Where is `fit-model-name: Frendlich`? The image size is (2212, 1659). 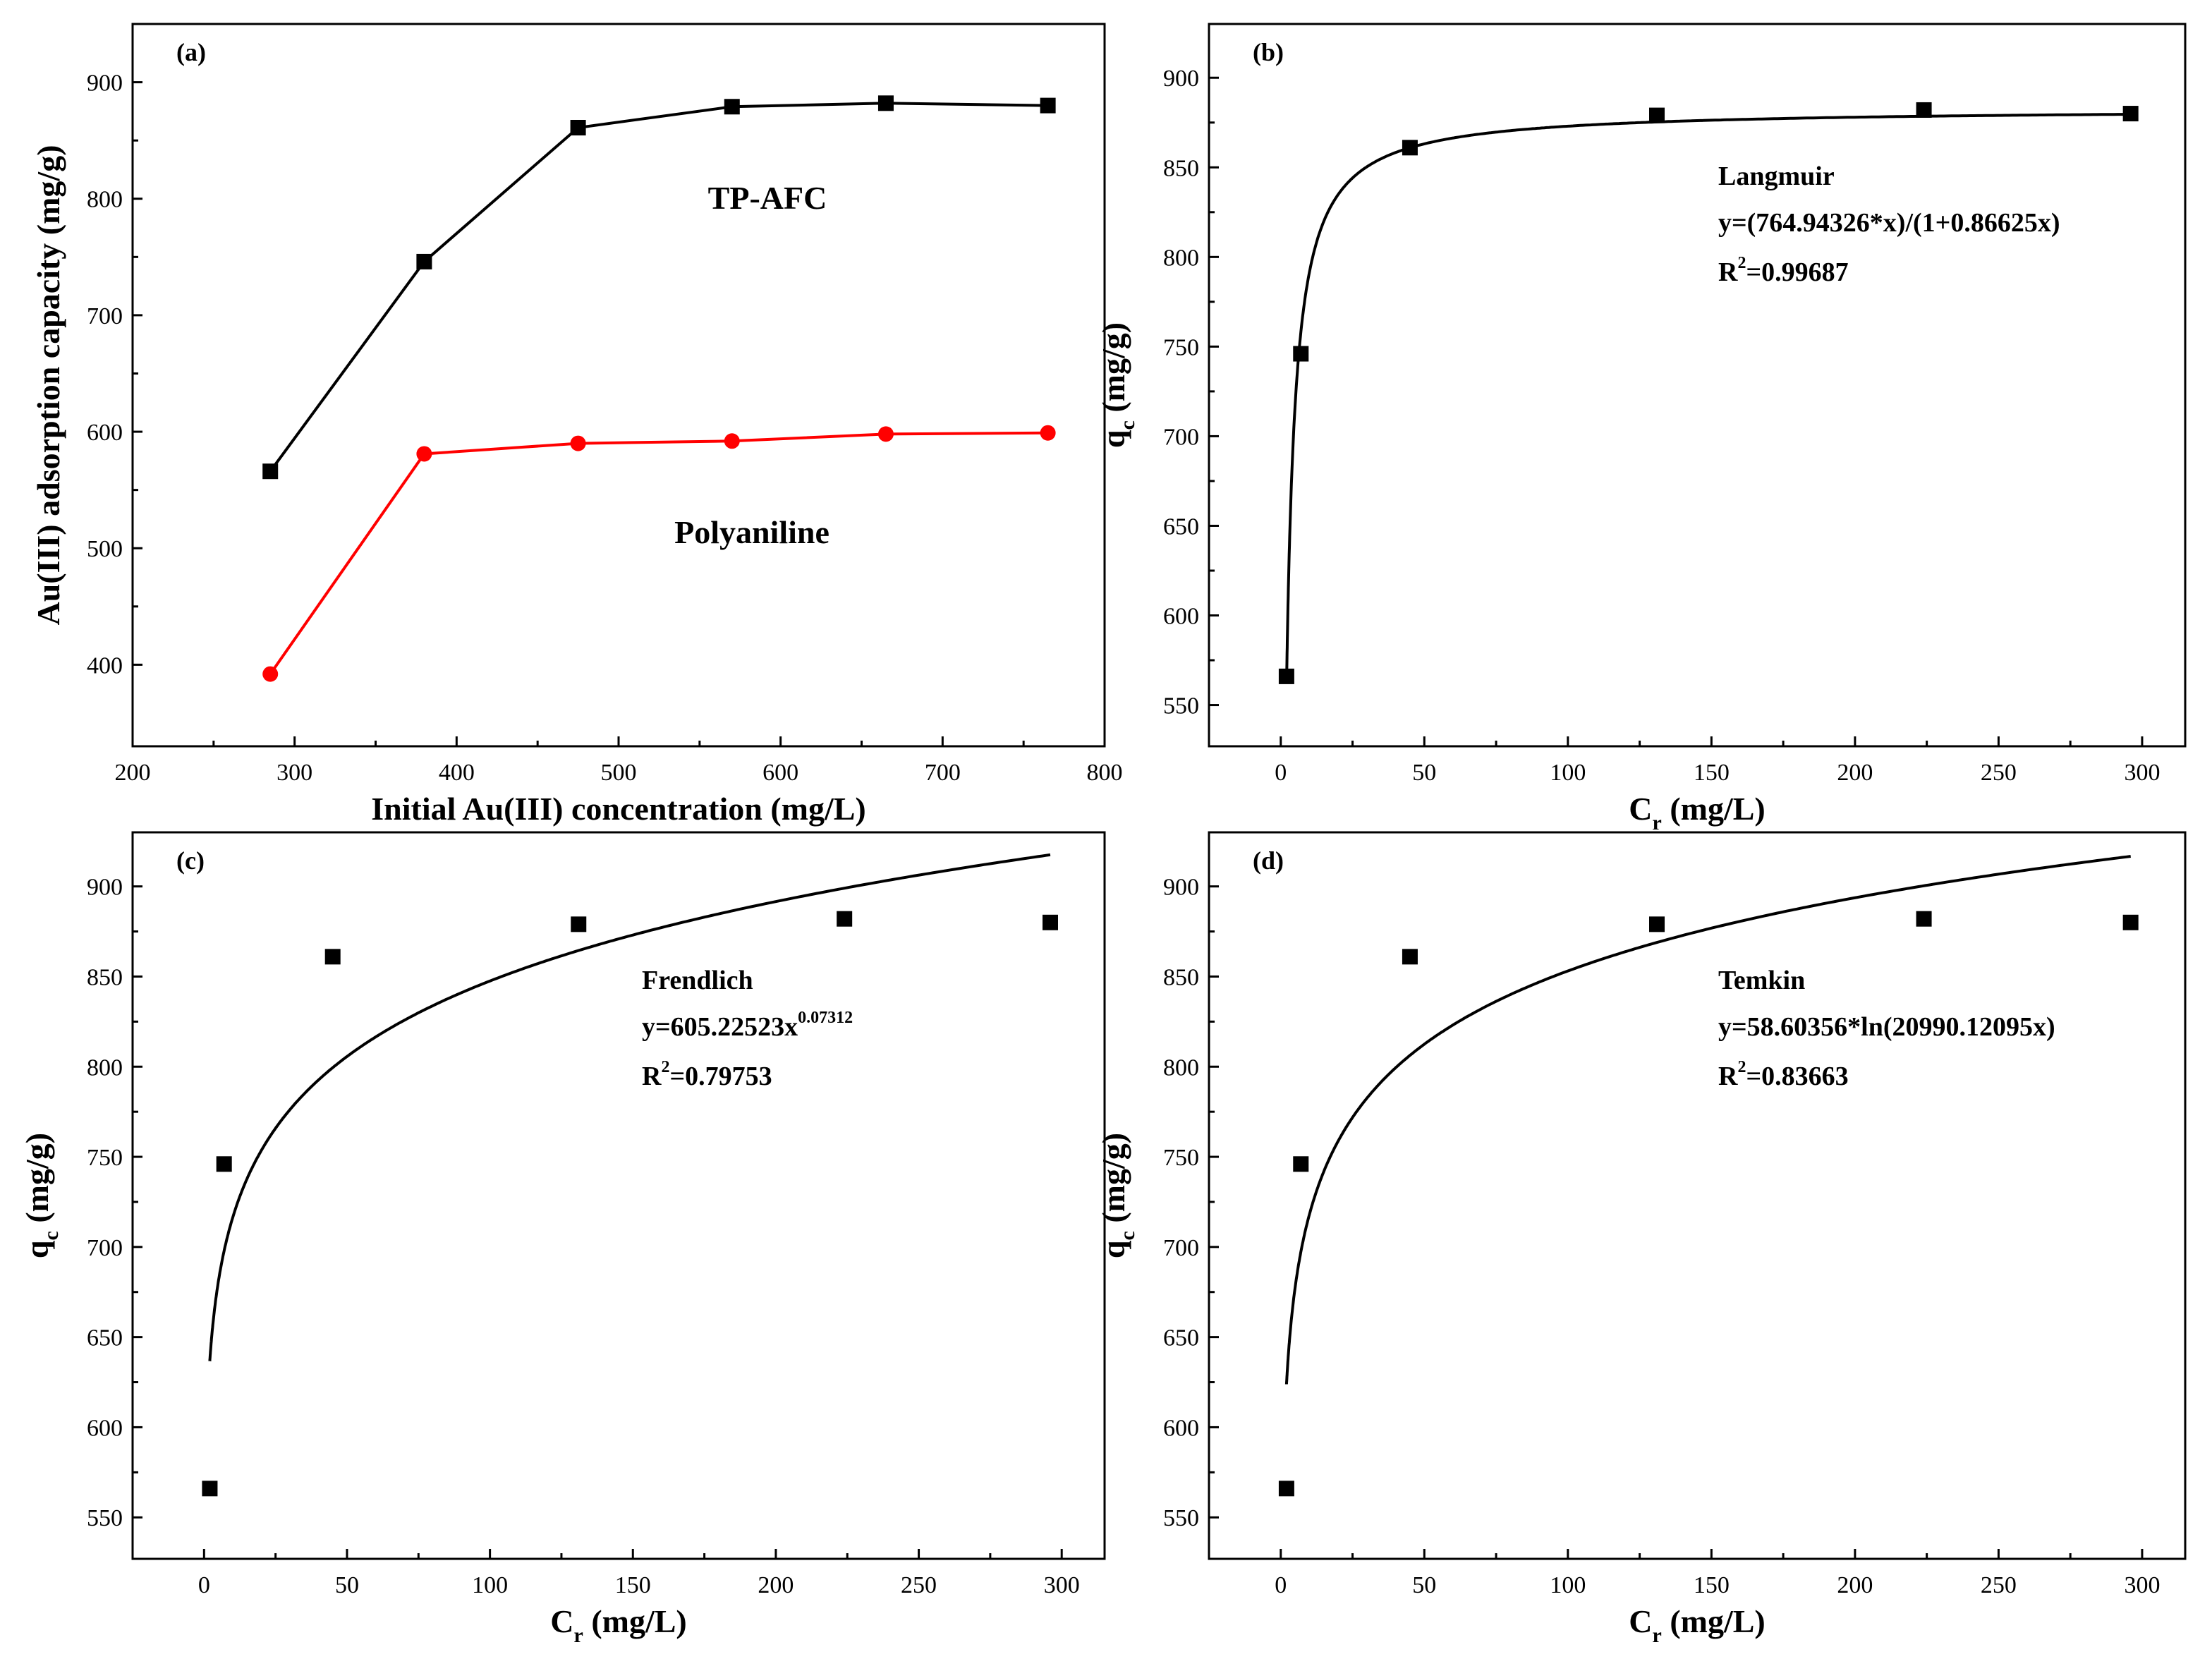
fit-model-name: Frendlich is located at coordinates (698, 981).